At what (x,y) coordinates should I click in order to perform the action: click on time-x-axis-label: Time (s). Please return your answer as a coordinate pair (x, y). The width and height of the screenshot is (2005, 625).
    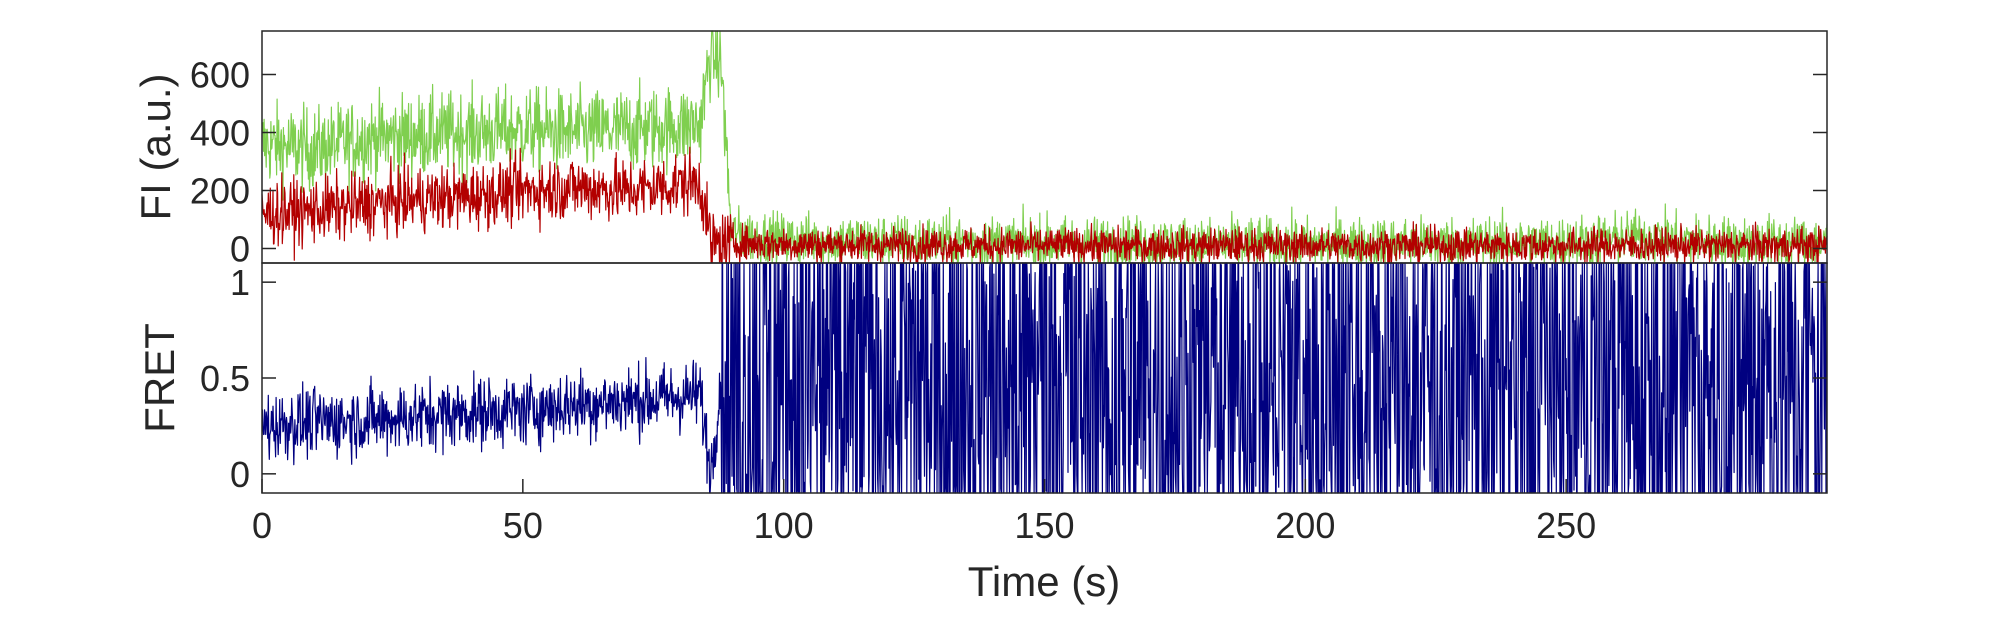
    Looking at the image, I should click on (1044, 581).